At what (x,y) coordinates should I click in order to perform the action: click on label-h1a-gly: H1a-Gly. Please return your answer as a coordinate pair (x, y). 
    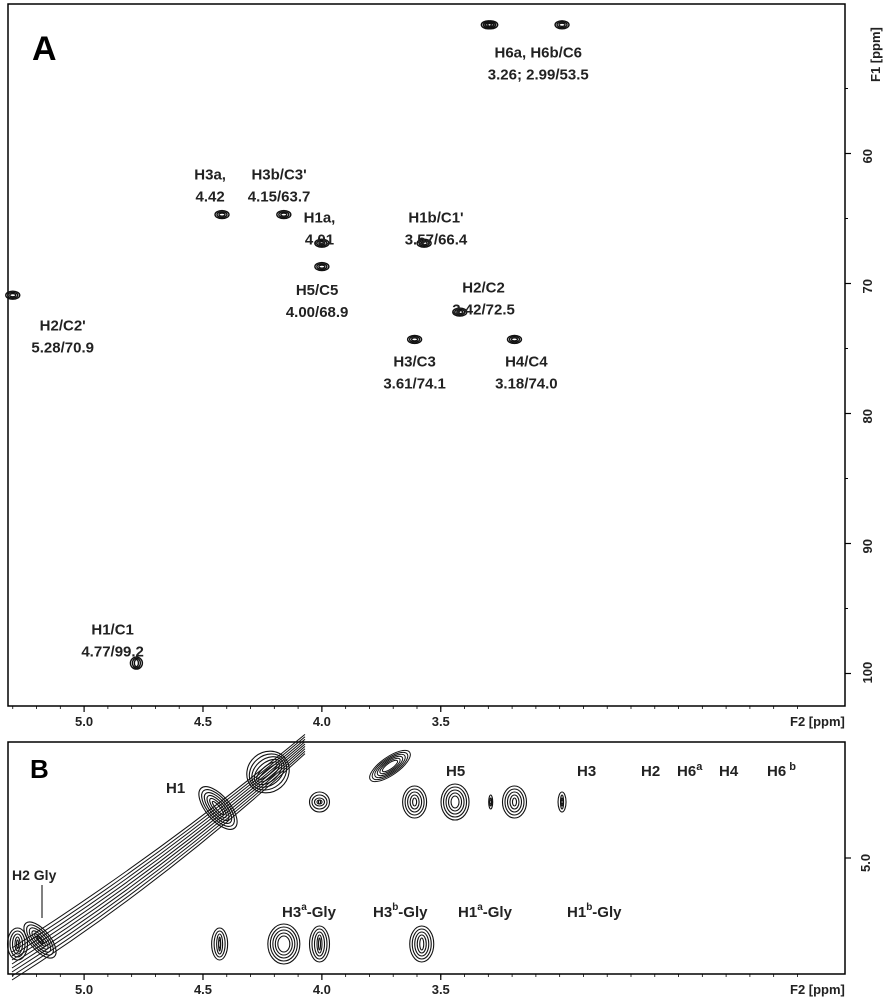
    Looking at the image, I should click on (485, 911).